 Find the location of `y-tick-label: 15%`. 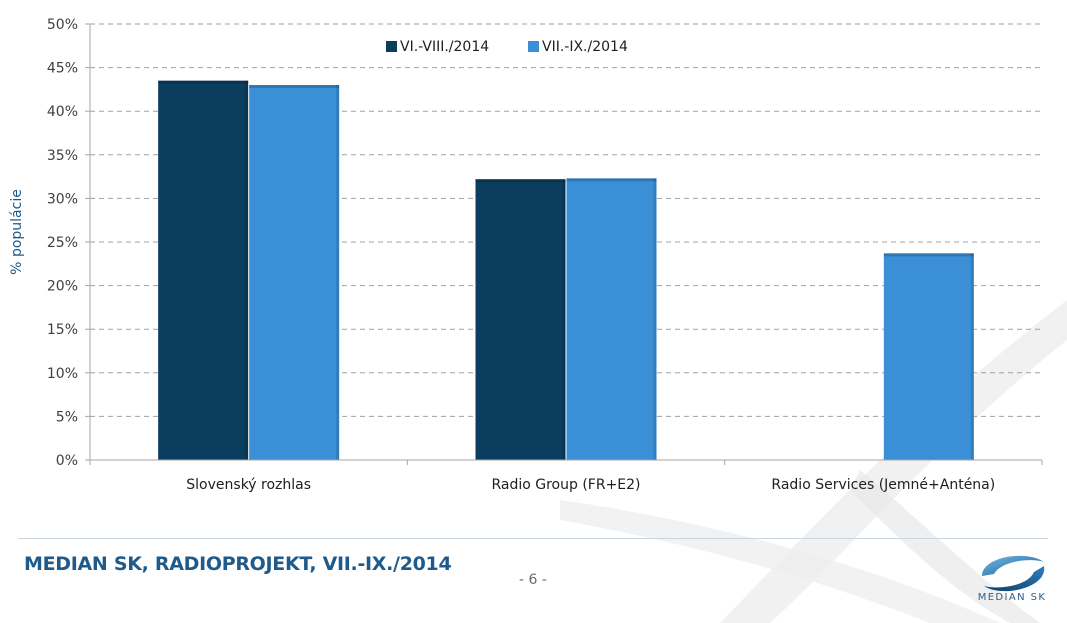

y-tick-label: 15% is located at coordinates (62, 330).